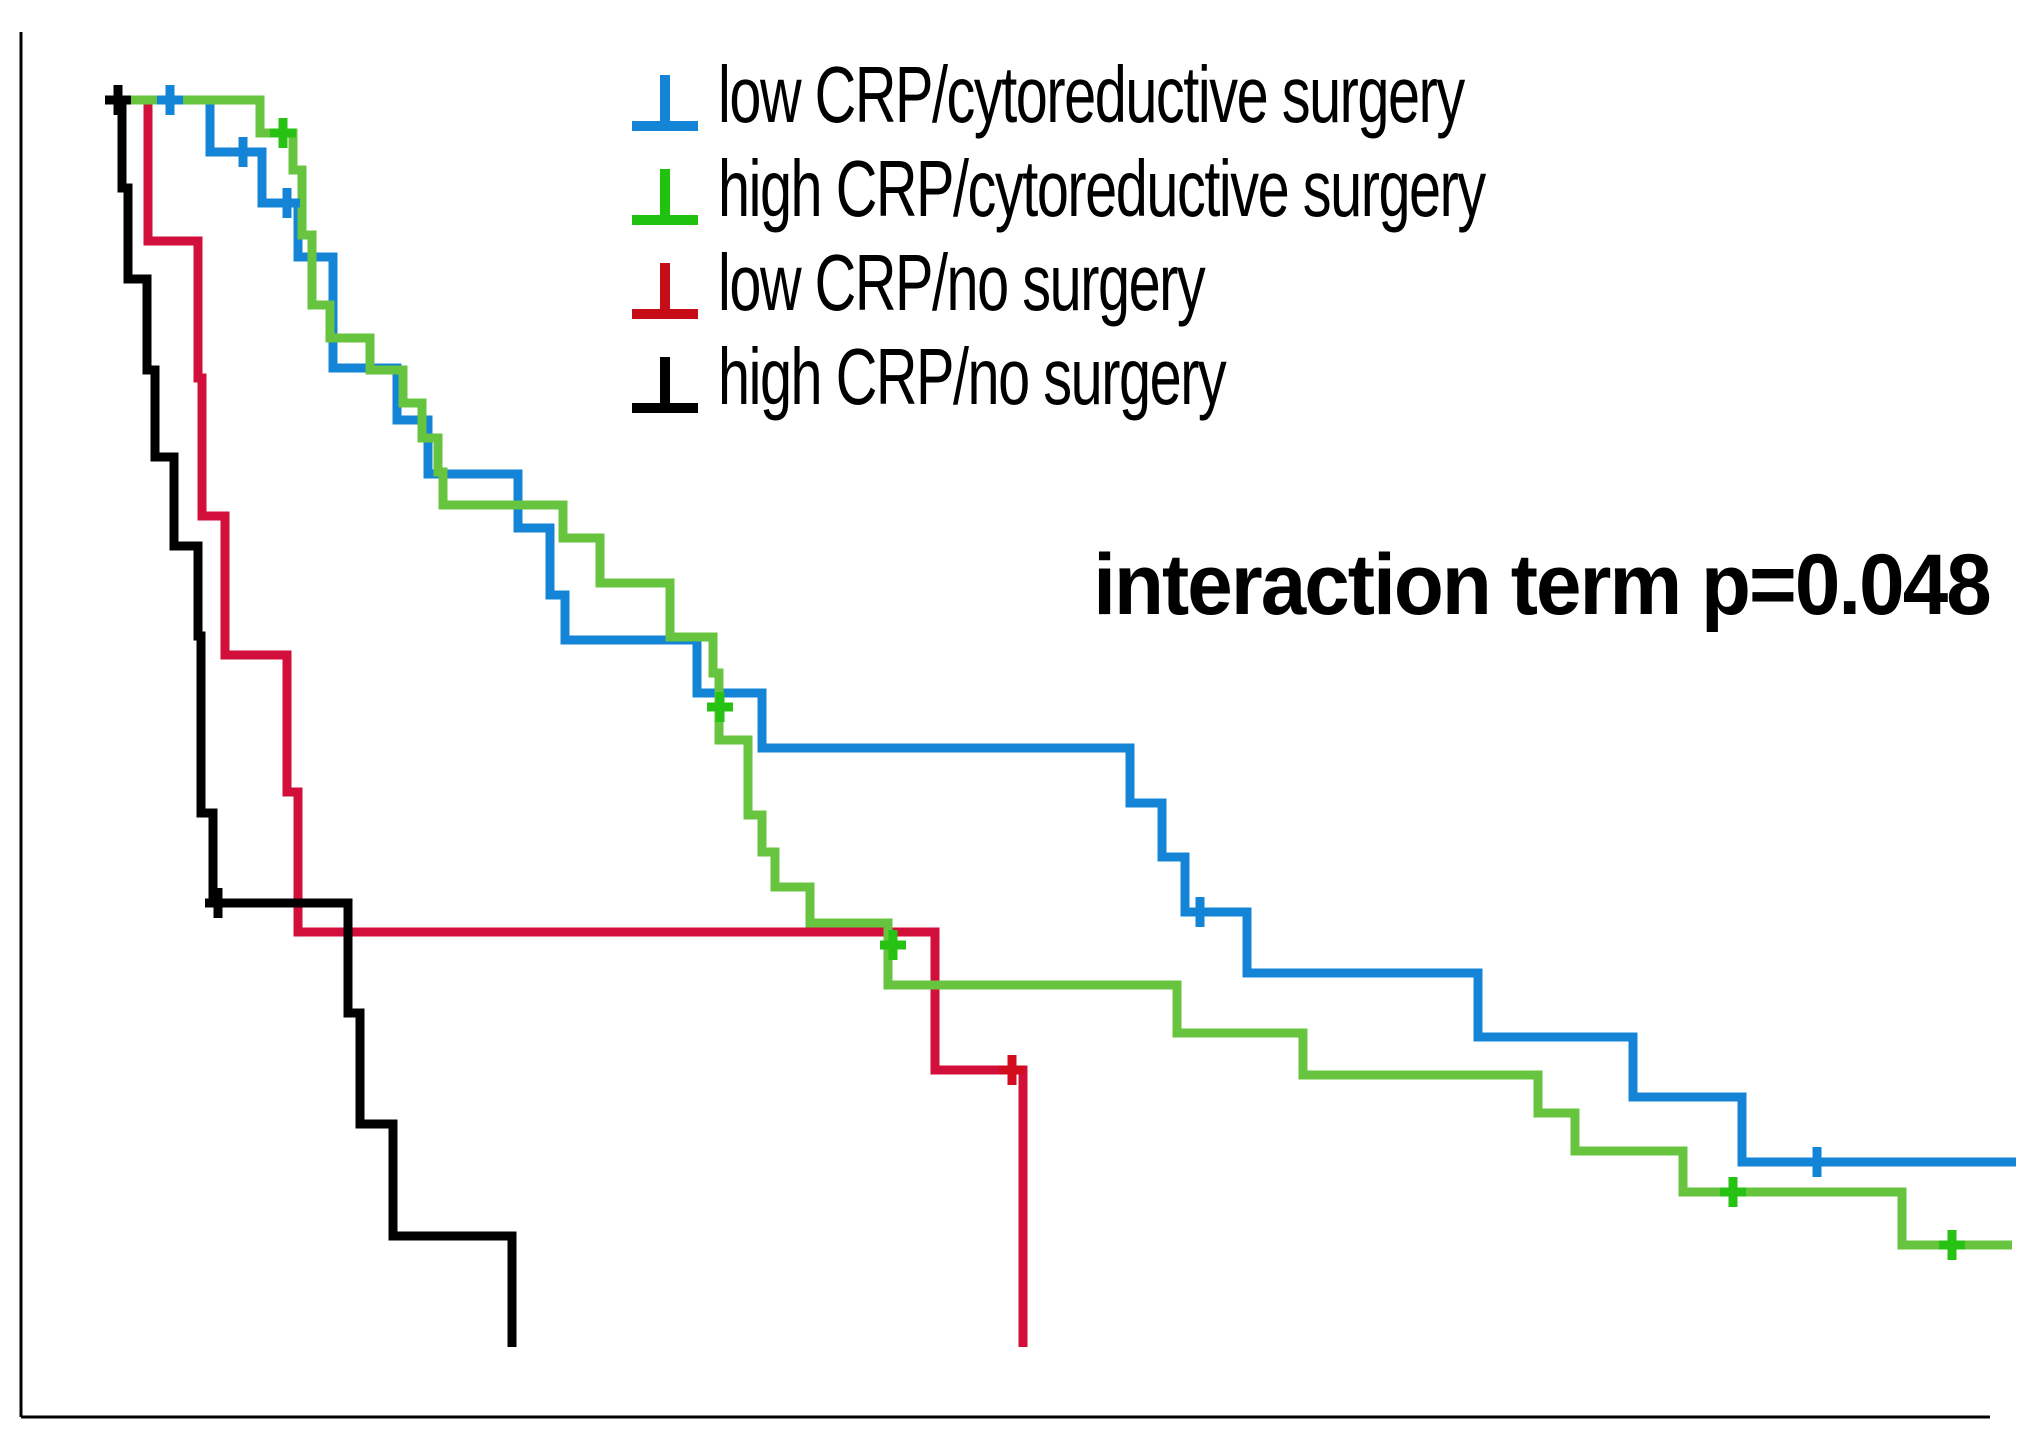 This screenshot has width=2021, height=1449. Describe the element at coordinates (1102, 188) in the screenshot. I see `legend-label-high-crp-surgery: high CRP/cytoreductive surgery` at that location.